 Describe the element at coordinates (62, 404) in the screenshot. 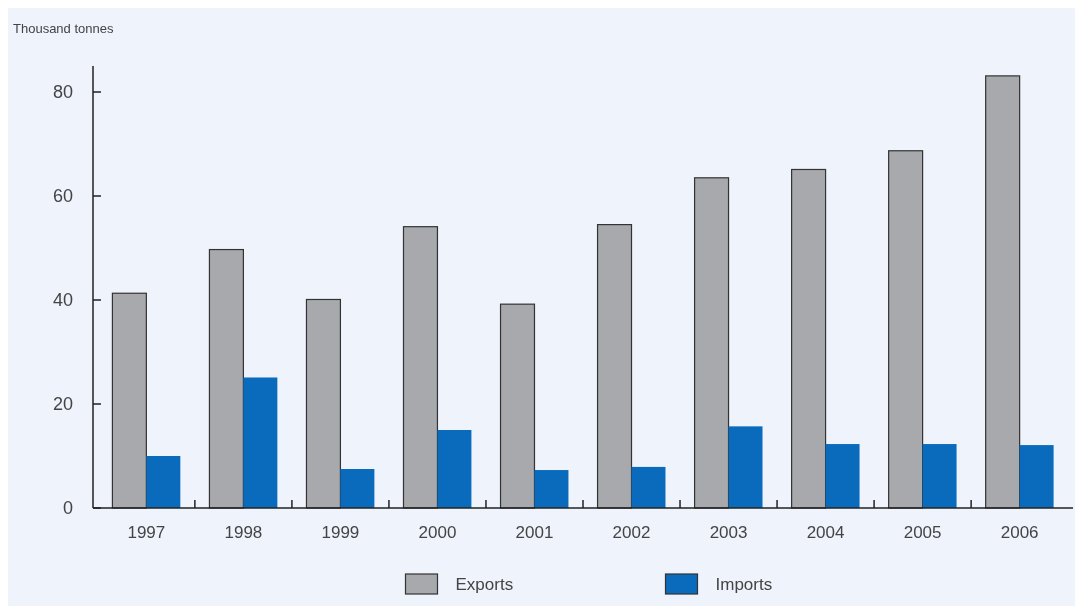

I see `y-tick-label: 20` at that location.